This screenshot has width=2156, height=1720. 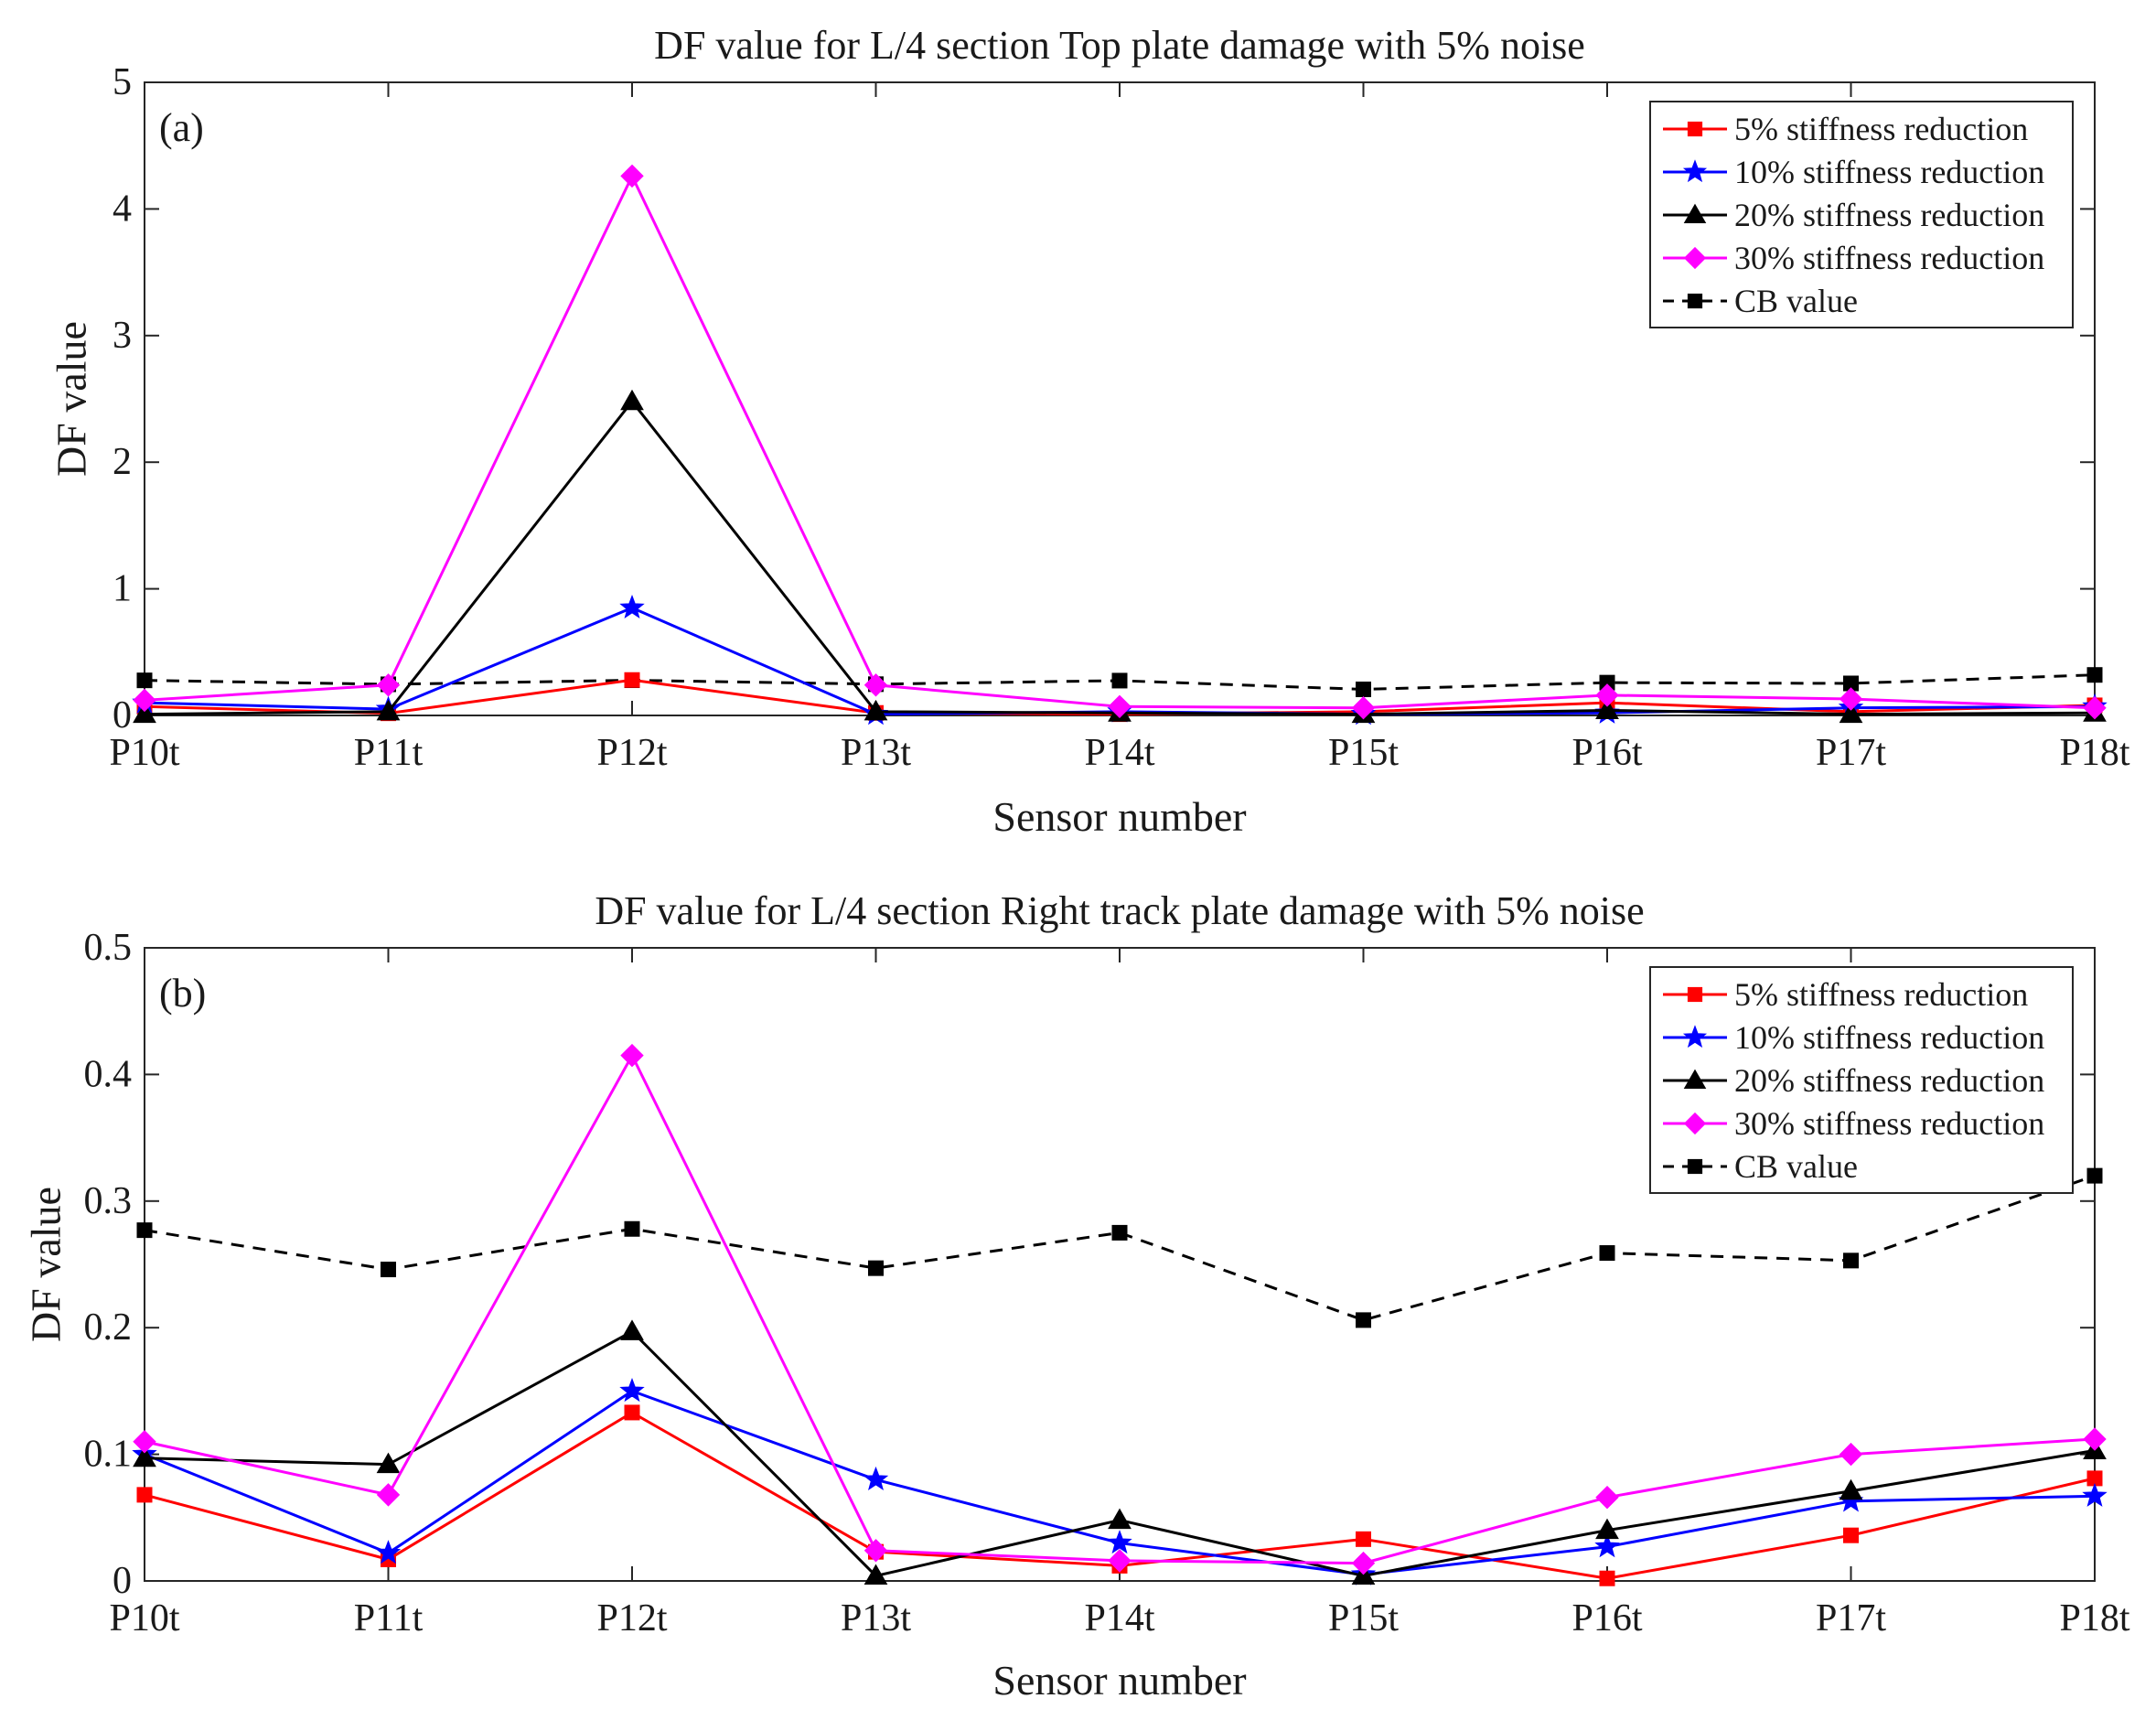 I want to click on x-tick-label: P12t, so click(x=632, y=1618).